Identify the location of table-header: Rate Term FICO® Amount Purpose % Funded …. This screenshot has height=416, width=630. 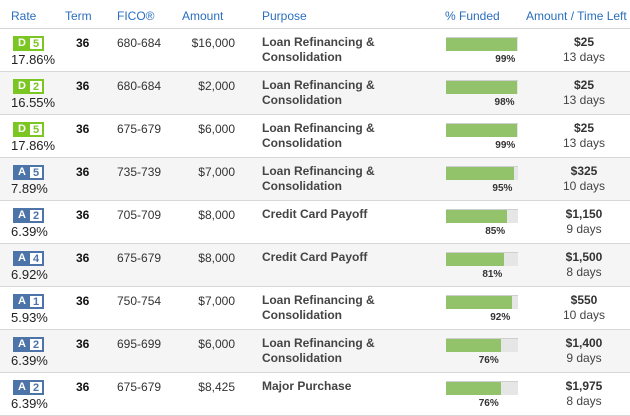
(315, 14).